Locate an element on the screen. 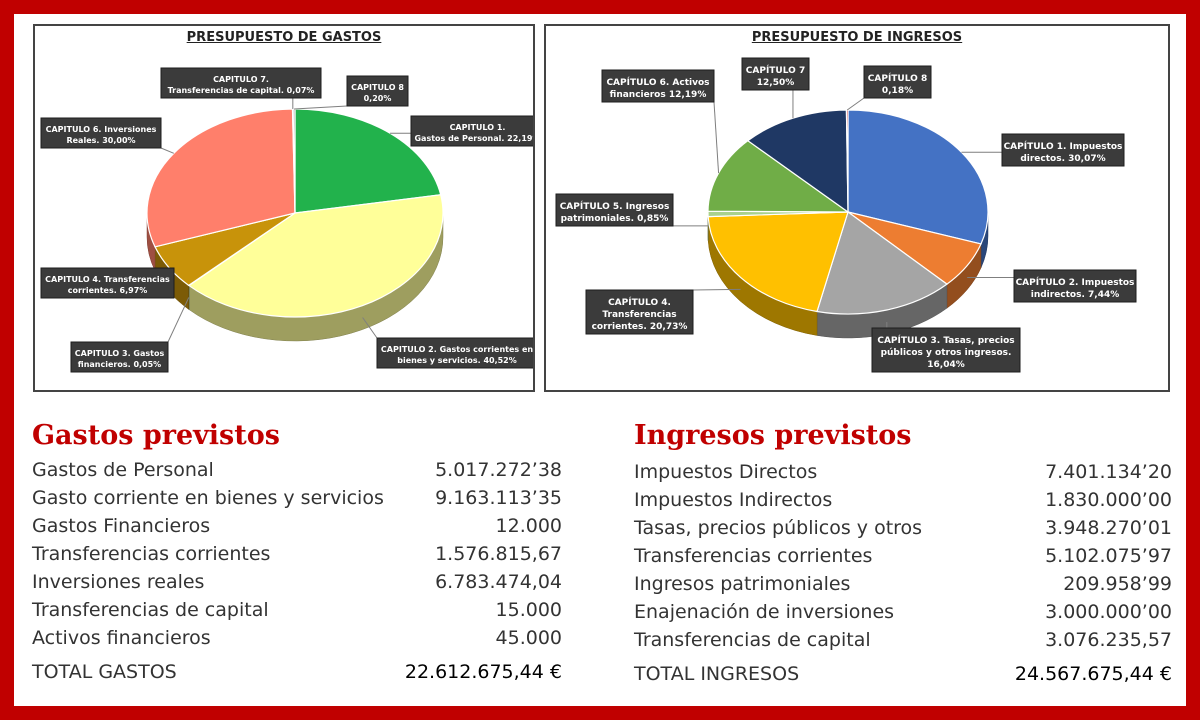 This screenshot has width=1200, height=720. ingresos-row: Impuestos Indirectos 1.830.000’00 is located at coordinates (903, 500).